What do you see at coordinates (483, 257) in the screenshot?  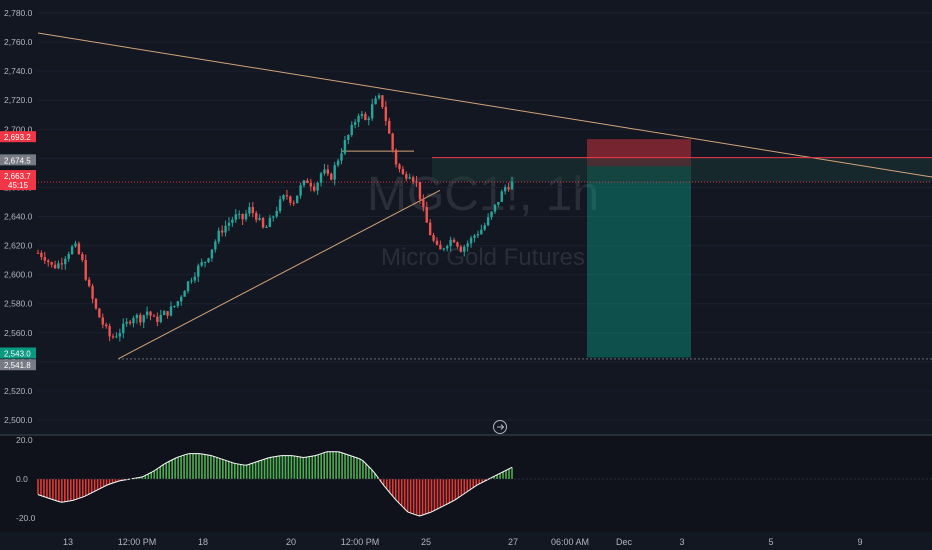 I see `watermark-name: Micro Gold Futures` at bounding box center [483, 257].